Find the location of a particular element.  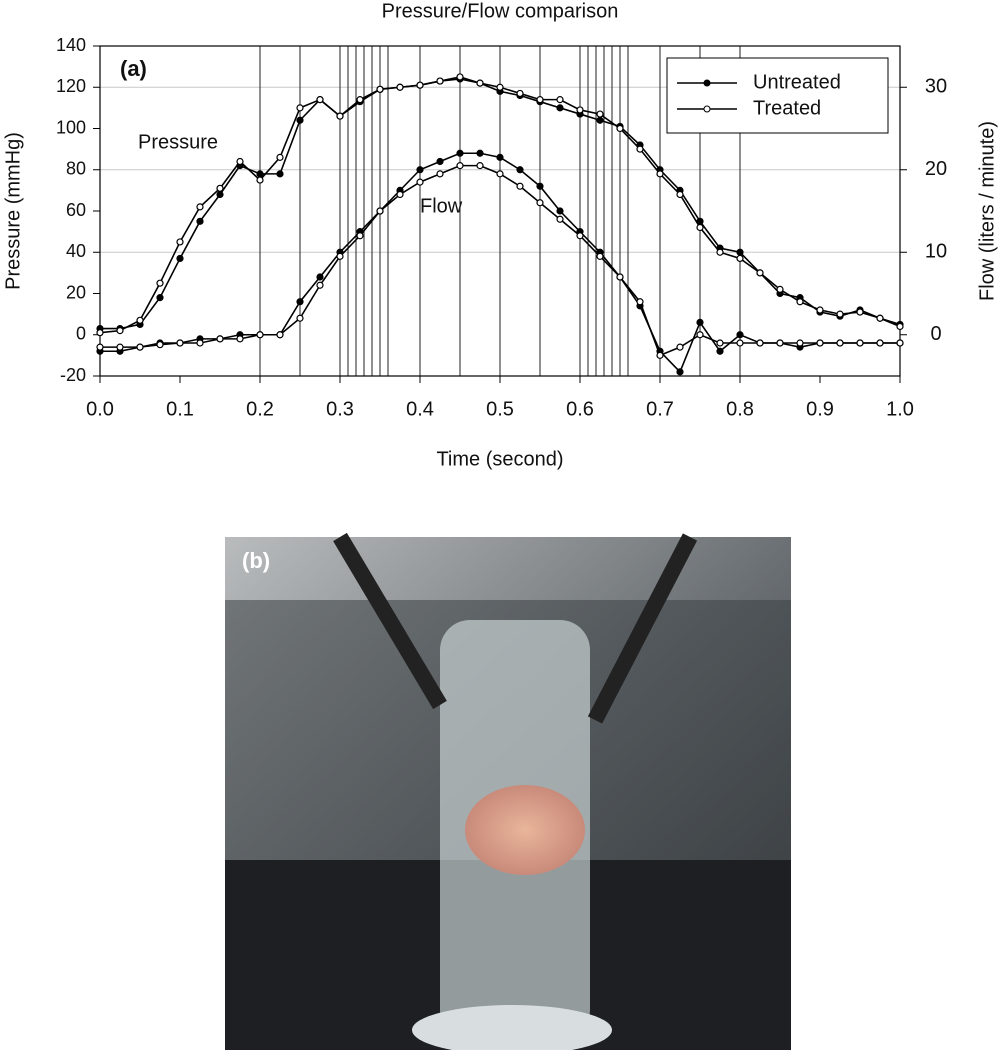

photo-label: (b) is located at coordinates (256, 560).